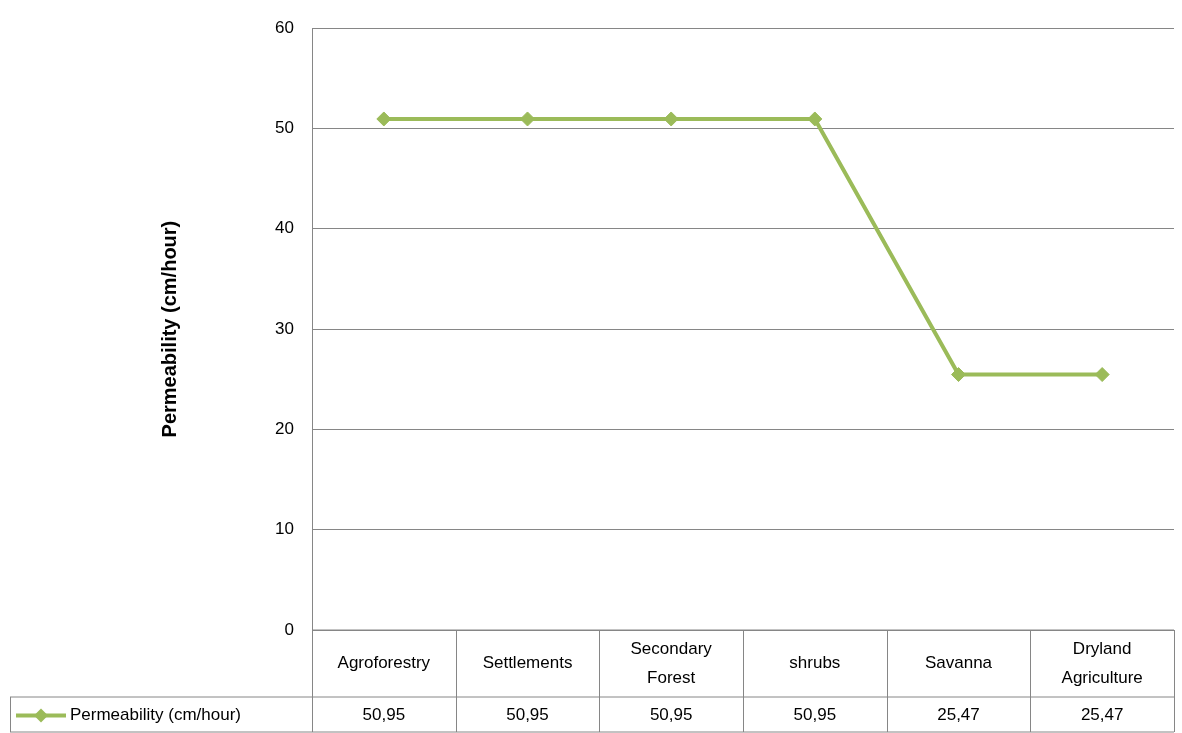 Image resolution: width=1182 pixels, height=733 pixels. What do you see at coordinates (284, 529) in the screenshot?
I see `y-tick-label: 10` at bounding box center [284, 529].